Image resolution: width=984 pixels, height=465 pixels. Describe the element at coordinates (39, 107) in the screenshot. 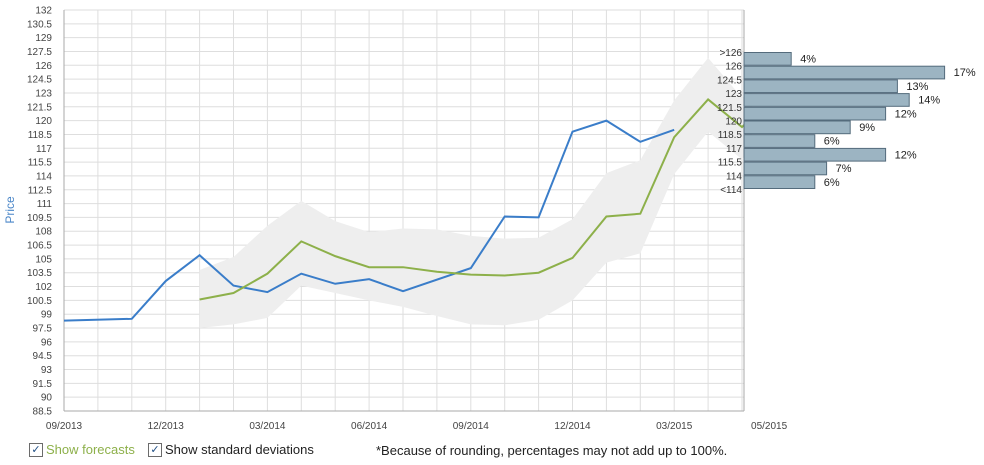

I see `y-tick-label: 121.5` at that location.